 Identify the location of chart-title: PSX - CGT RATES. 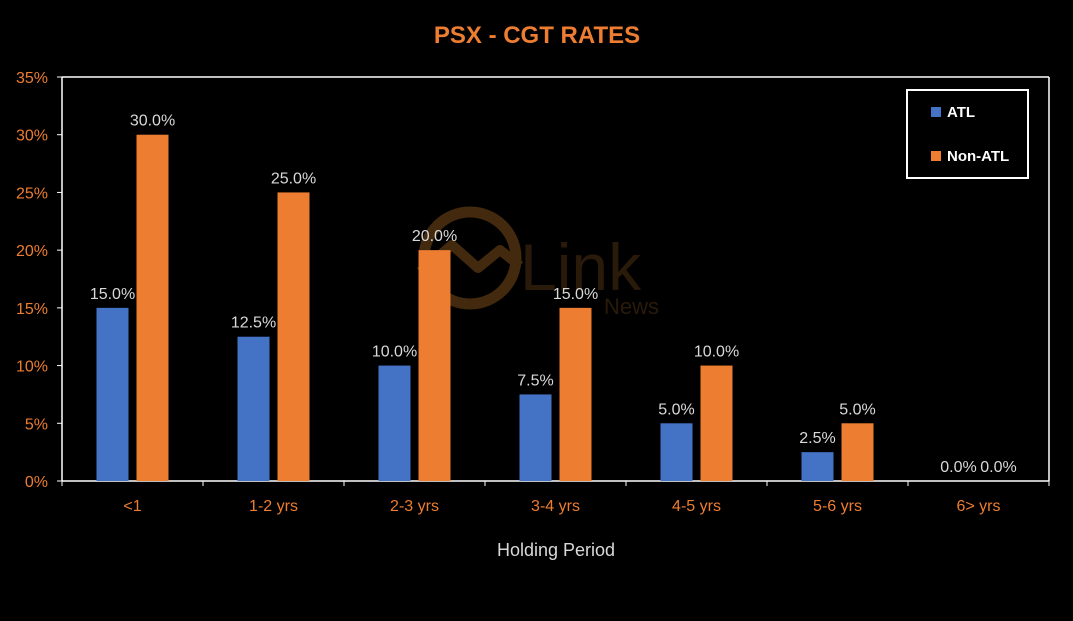
(537, 35).